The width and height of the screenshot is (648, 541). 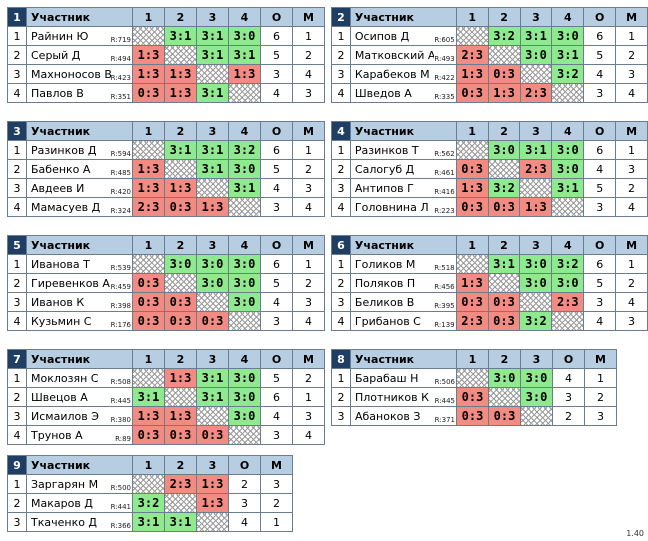 What do you see at coordinates (57, 93) in the screenshot?
I see `player-name: Павлов В` at bounding box center [57, 93].